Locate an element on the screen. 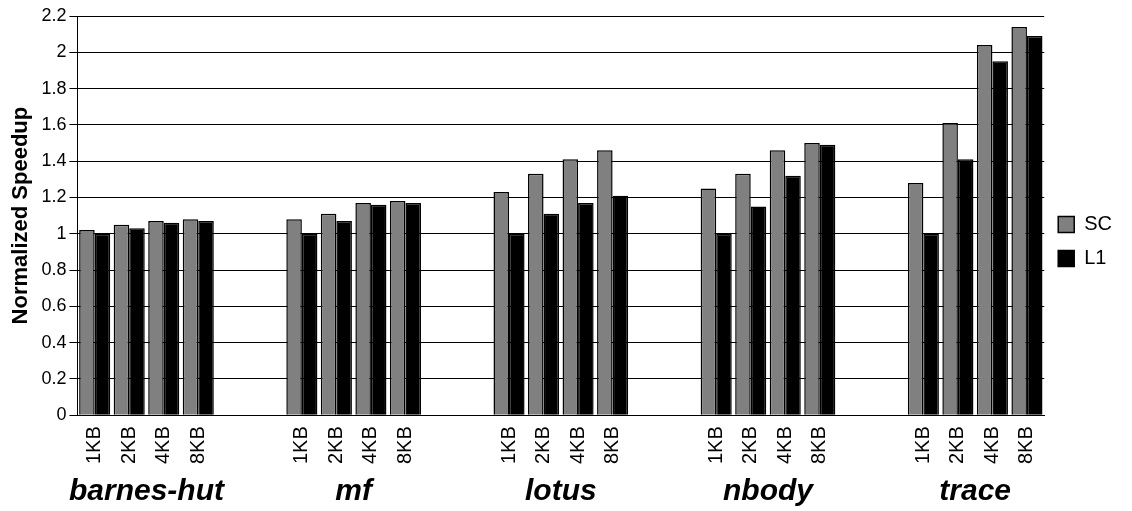  y-tick-label: 2.2 is located at coordinates (54, 14).